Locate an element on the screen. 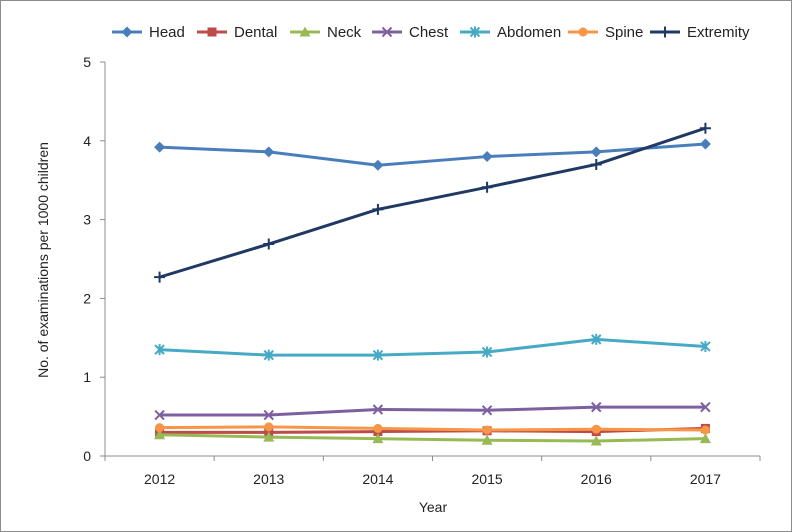 The width and height of the screenshot is (792, 532). series-line-dental is located at coordinates (432, 430).